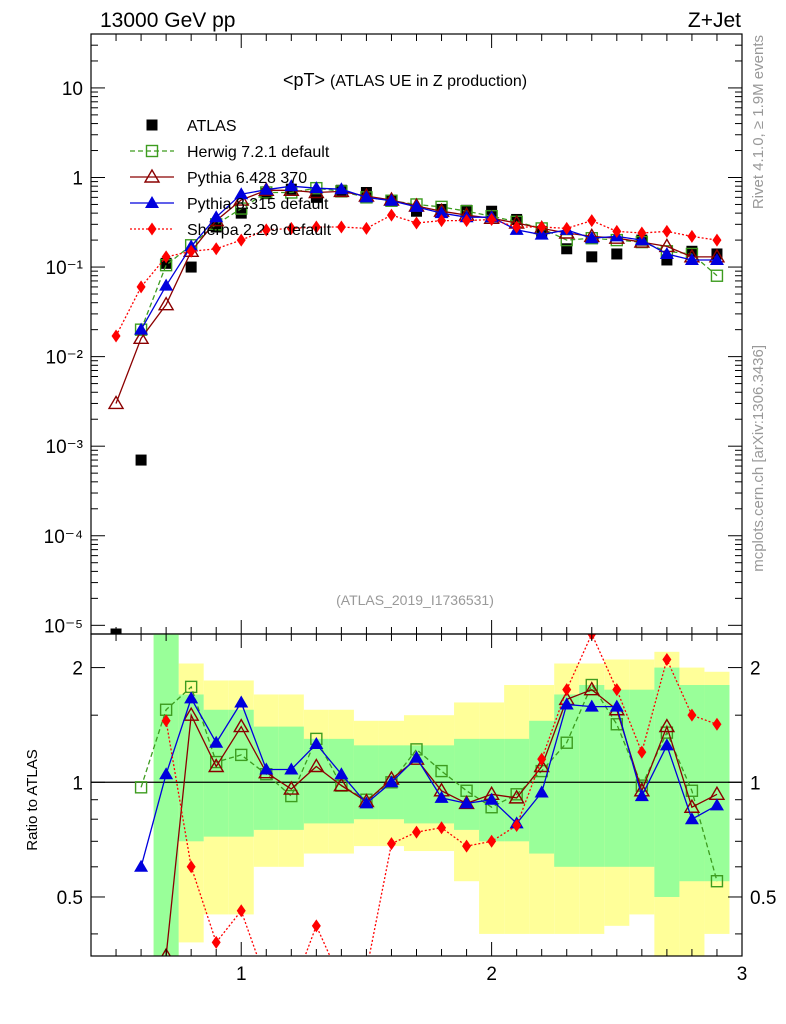  I want to click on main-subtitle: (ATLAS UE in Z production), so click(428, 81).